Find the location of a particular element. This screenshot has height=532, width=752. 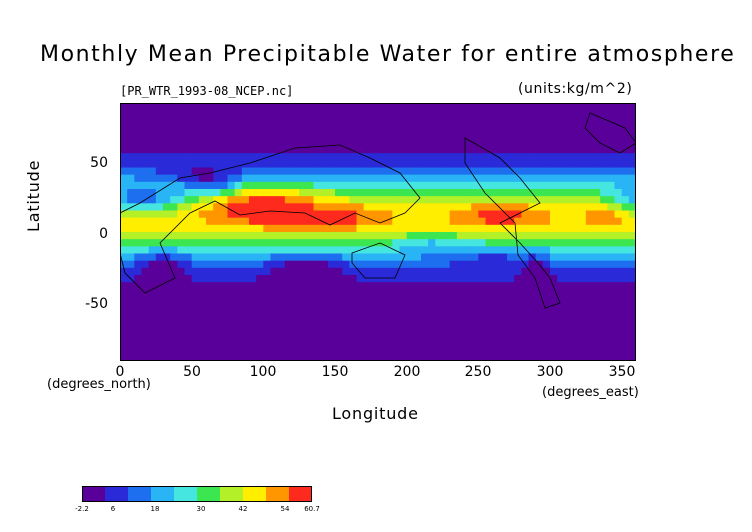

y-tick-0: 0 is located at coordinates (103, 234).